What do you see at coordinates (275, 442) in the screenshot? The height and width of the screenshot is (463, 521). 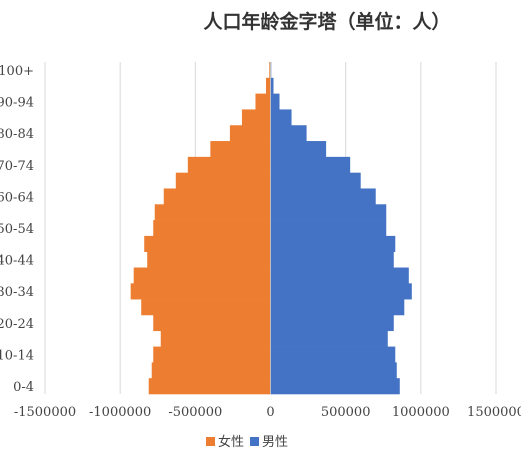 I see `legend-label-male: 男性` at bounding box center [275, 442].